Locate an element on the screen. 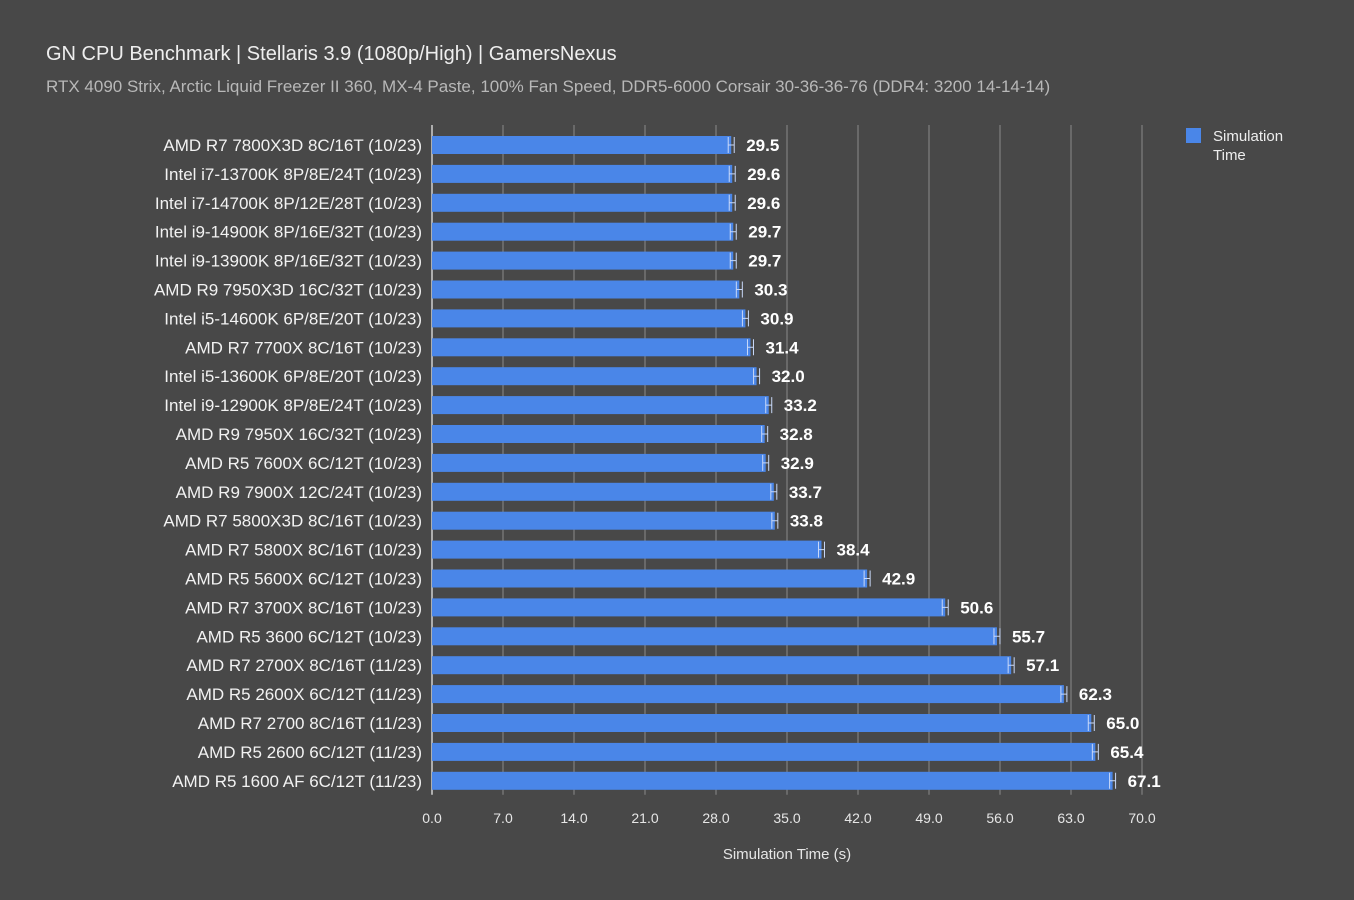 This screenshot has height=900, width=1354. x-tick-label: 0.0 is located at coordinates (432, 818).